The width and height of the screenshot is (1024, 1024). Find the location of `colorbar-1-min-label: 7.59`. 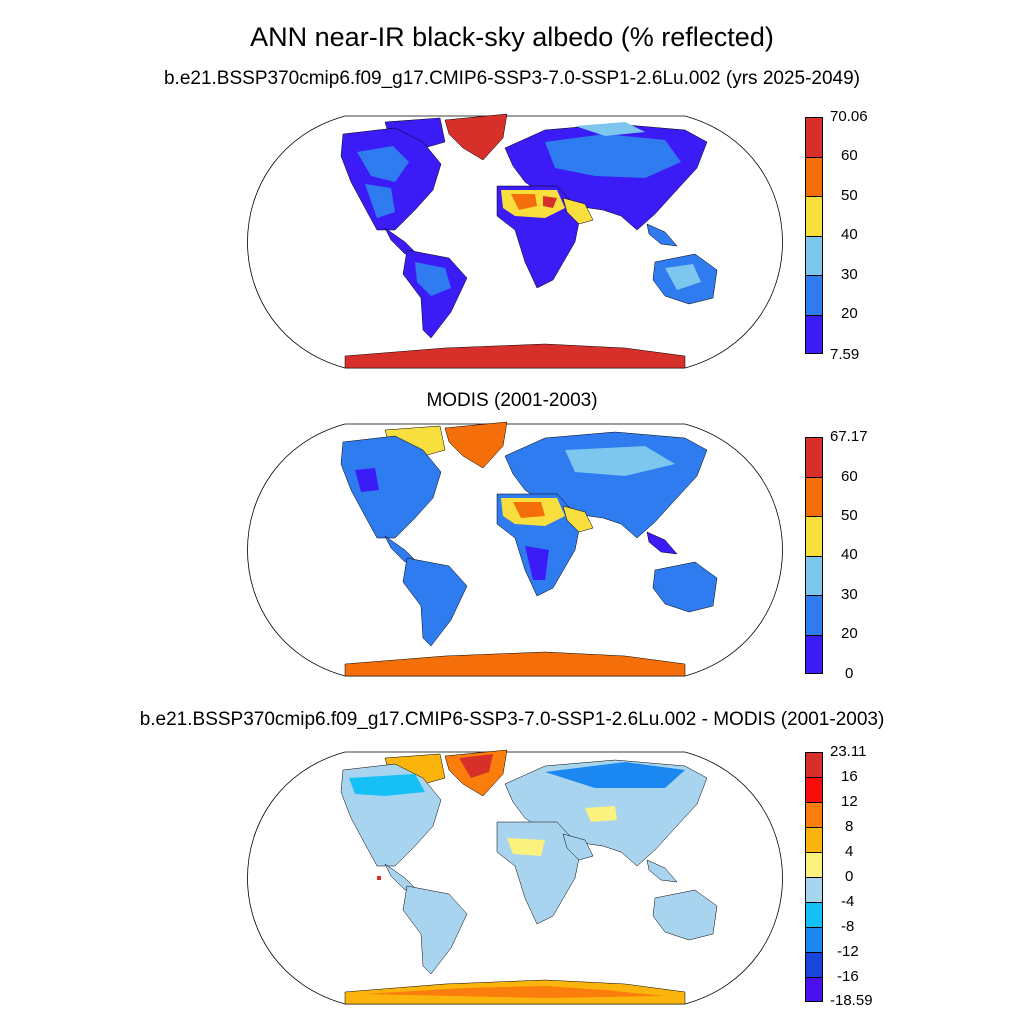

colorbar-1-min-label: 7.59 is located at coordinates (845, 354).